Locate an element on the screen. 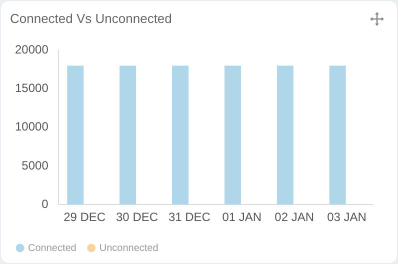 The height and width of the screenshot is (264, 398). x-tick-label: 31 DEC is located at coordinates (189, 217).